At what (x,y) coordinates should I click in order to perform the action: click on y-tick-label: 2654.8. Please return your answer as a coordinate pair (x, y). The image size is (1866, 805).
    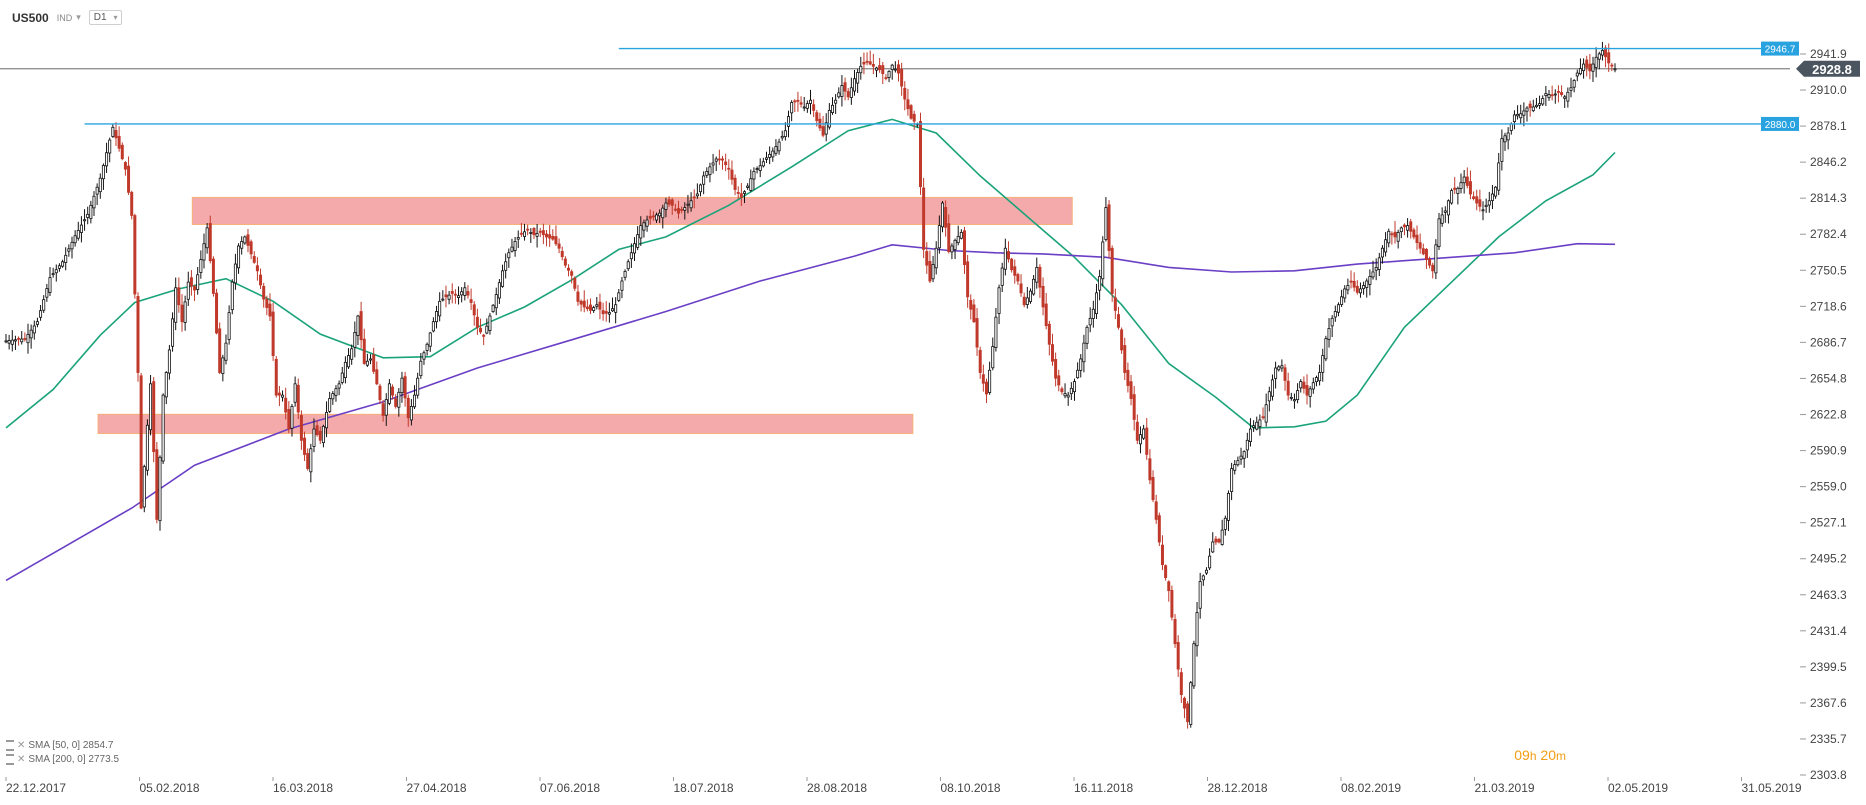
    Looking at the image, I should click on (1828, 378).